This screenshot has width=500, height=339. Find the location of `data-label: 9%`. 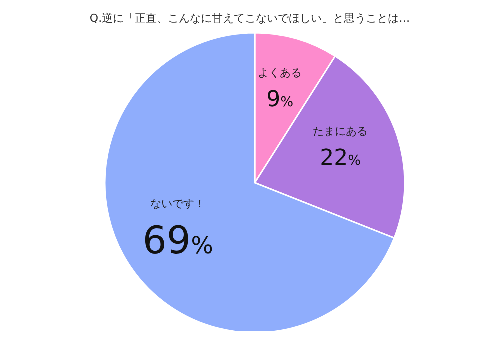

data-label: 9% is located at coordinates (280, 100).